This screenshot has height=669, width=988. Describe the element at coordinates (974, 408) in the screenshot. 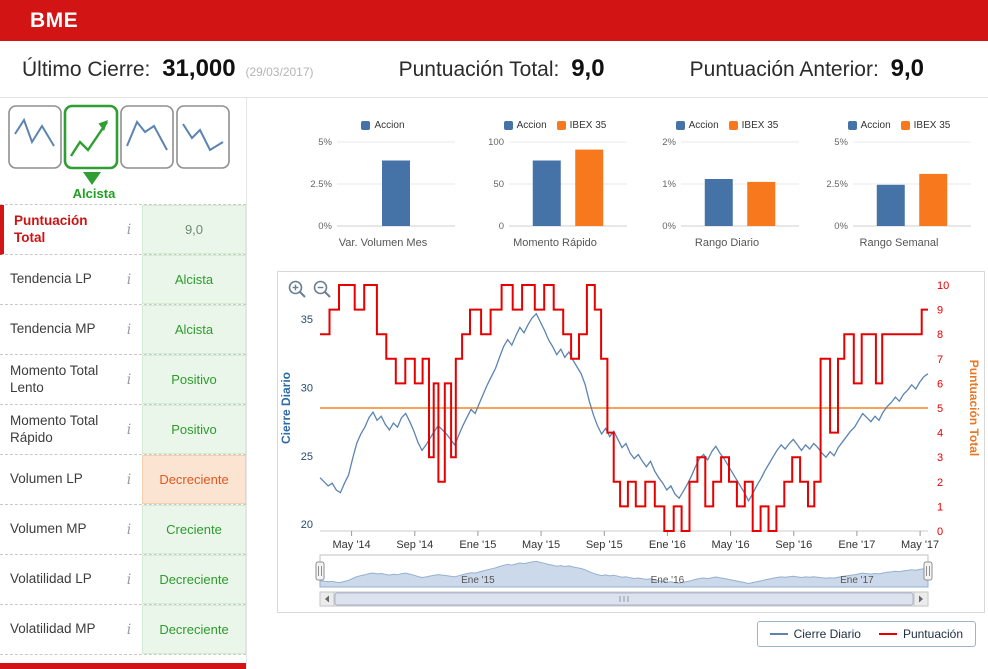

I see `right-axis-title: Puntuación Total` at that location.